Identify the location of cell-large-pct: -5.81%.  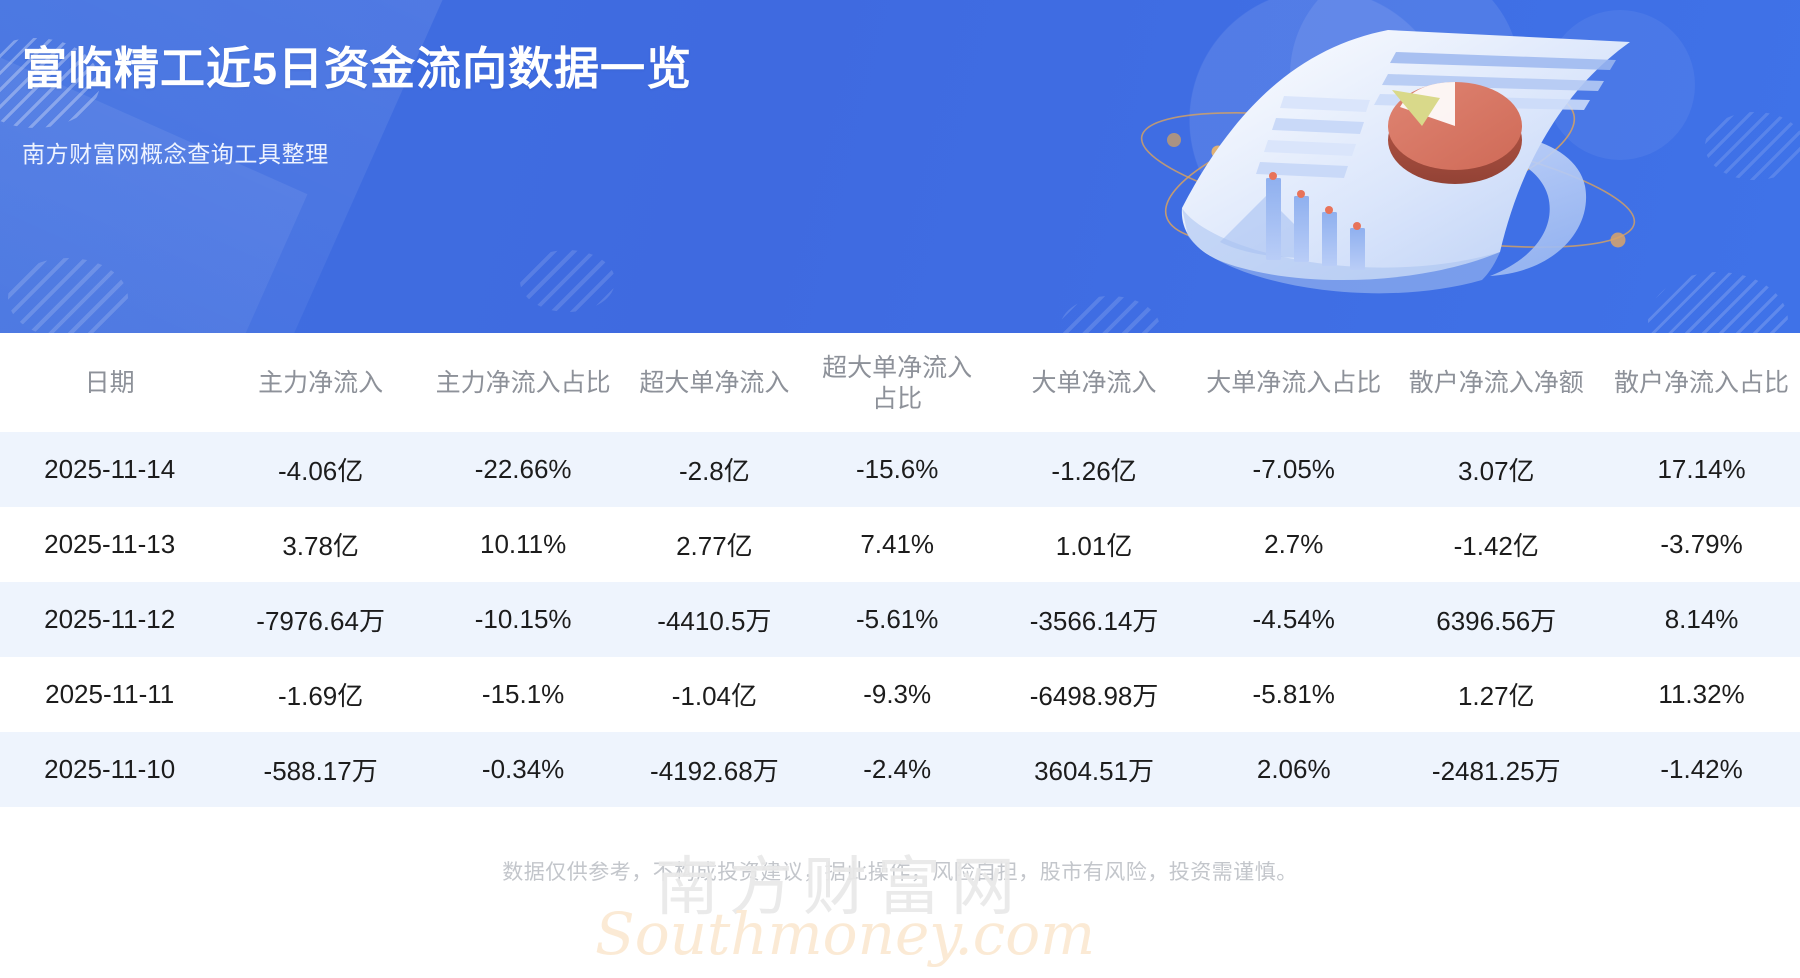
(1294, 694).